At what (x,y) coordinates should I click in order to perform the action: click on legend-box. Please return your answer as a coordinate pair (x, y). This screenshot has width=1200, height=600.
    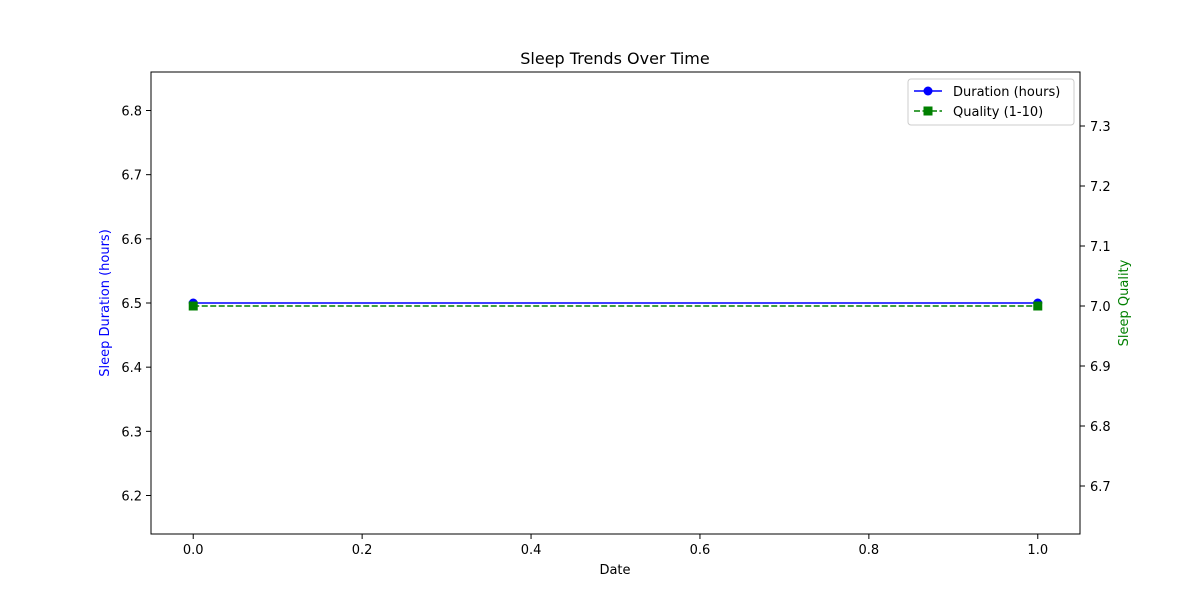
    Looking at the image, I should click on (991, 102).